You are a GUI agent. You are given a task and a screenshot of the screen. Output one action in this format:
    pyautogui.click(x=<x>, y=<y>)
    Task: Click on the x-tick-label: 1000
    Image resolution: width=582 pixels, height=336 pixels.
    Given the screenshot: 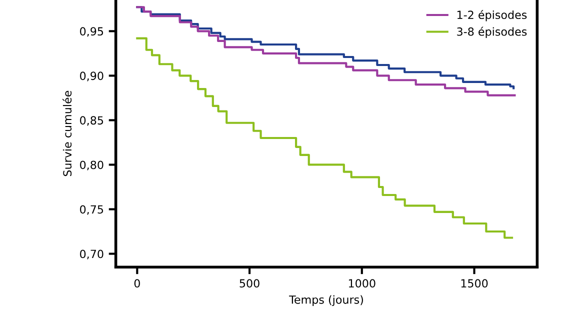 What is the action you would take?
    pyautogui.click(x=362, y=283)
    